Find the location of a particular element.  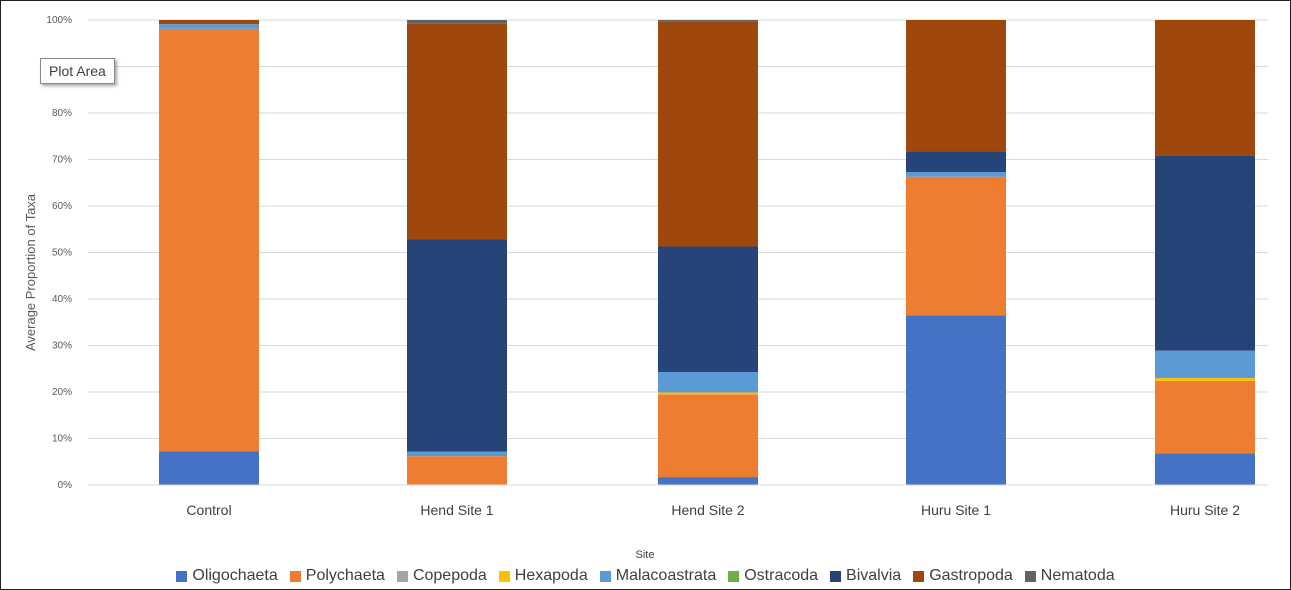

legend-label: Hexapoda is located at coordinates (551, 575).